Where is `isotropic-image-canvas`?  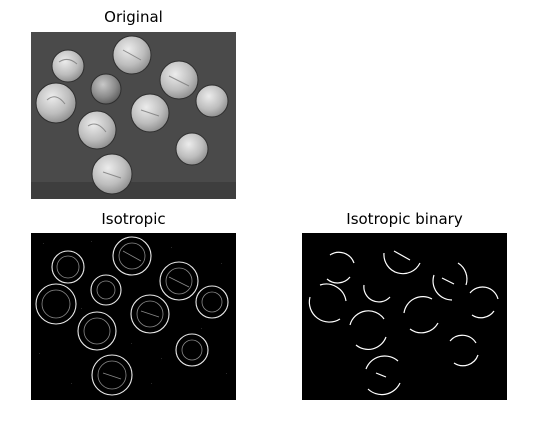
isotropic-image-canvas is located at coordinates (133, 316).